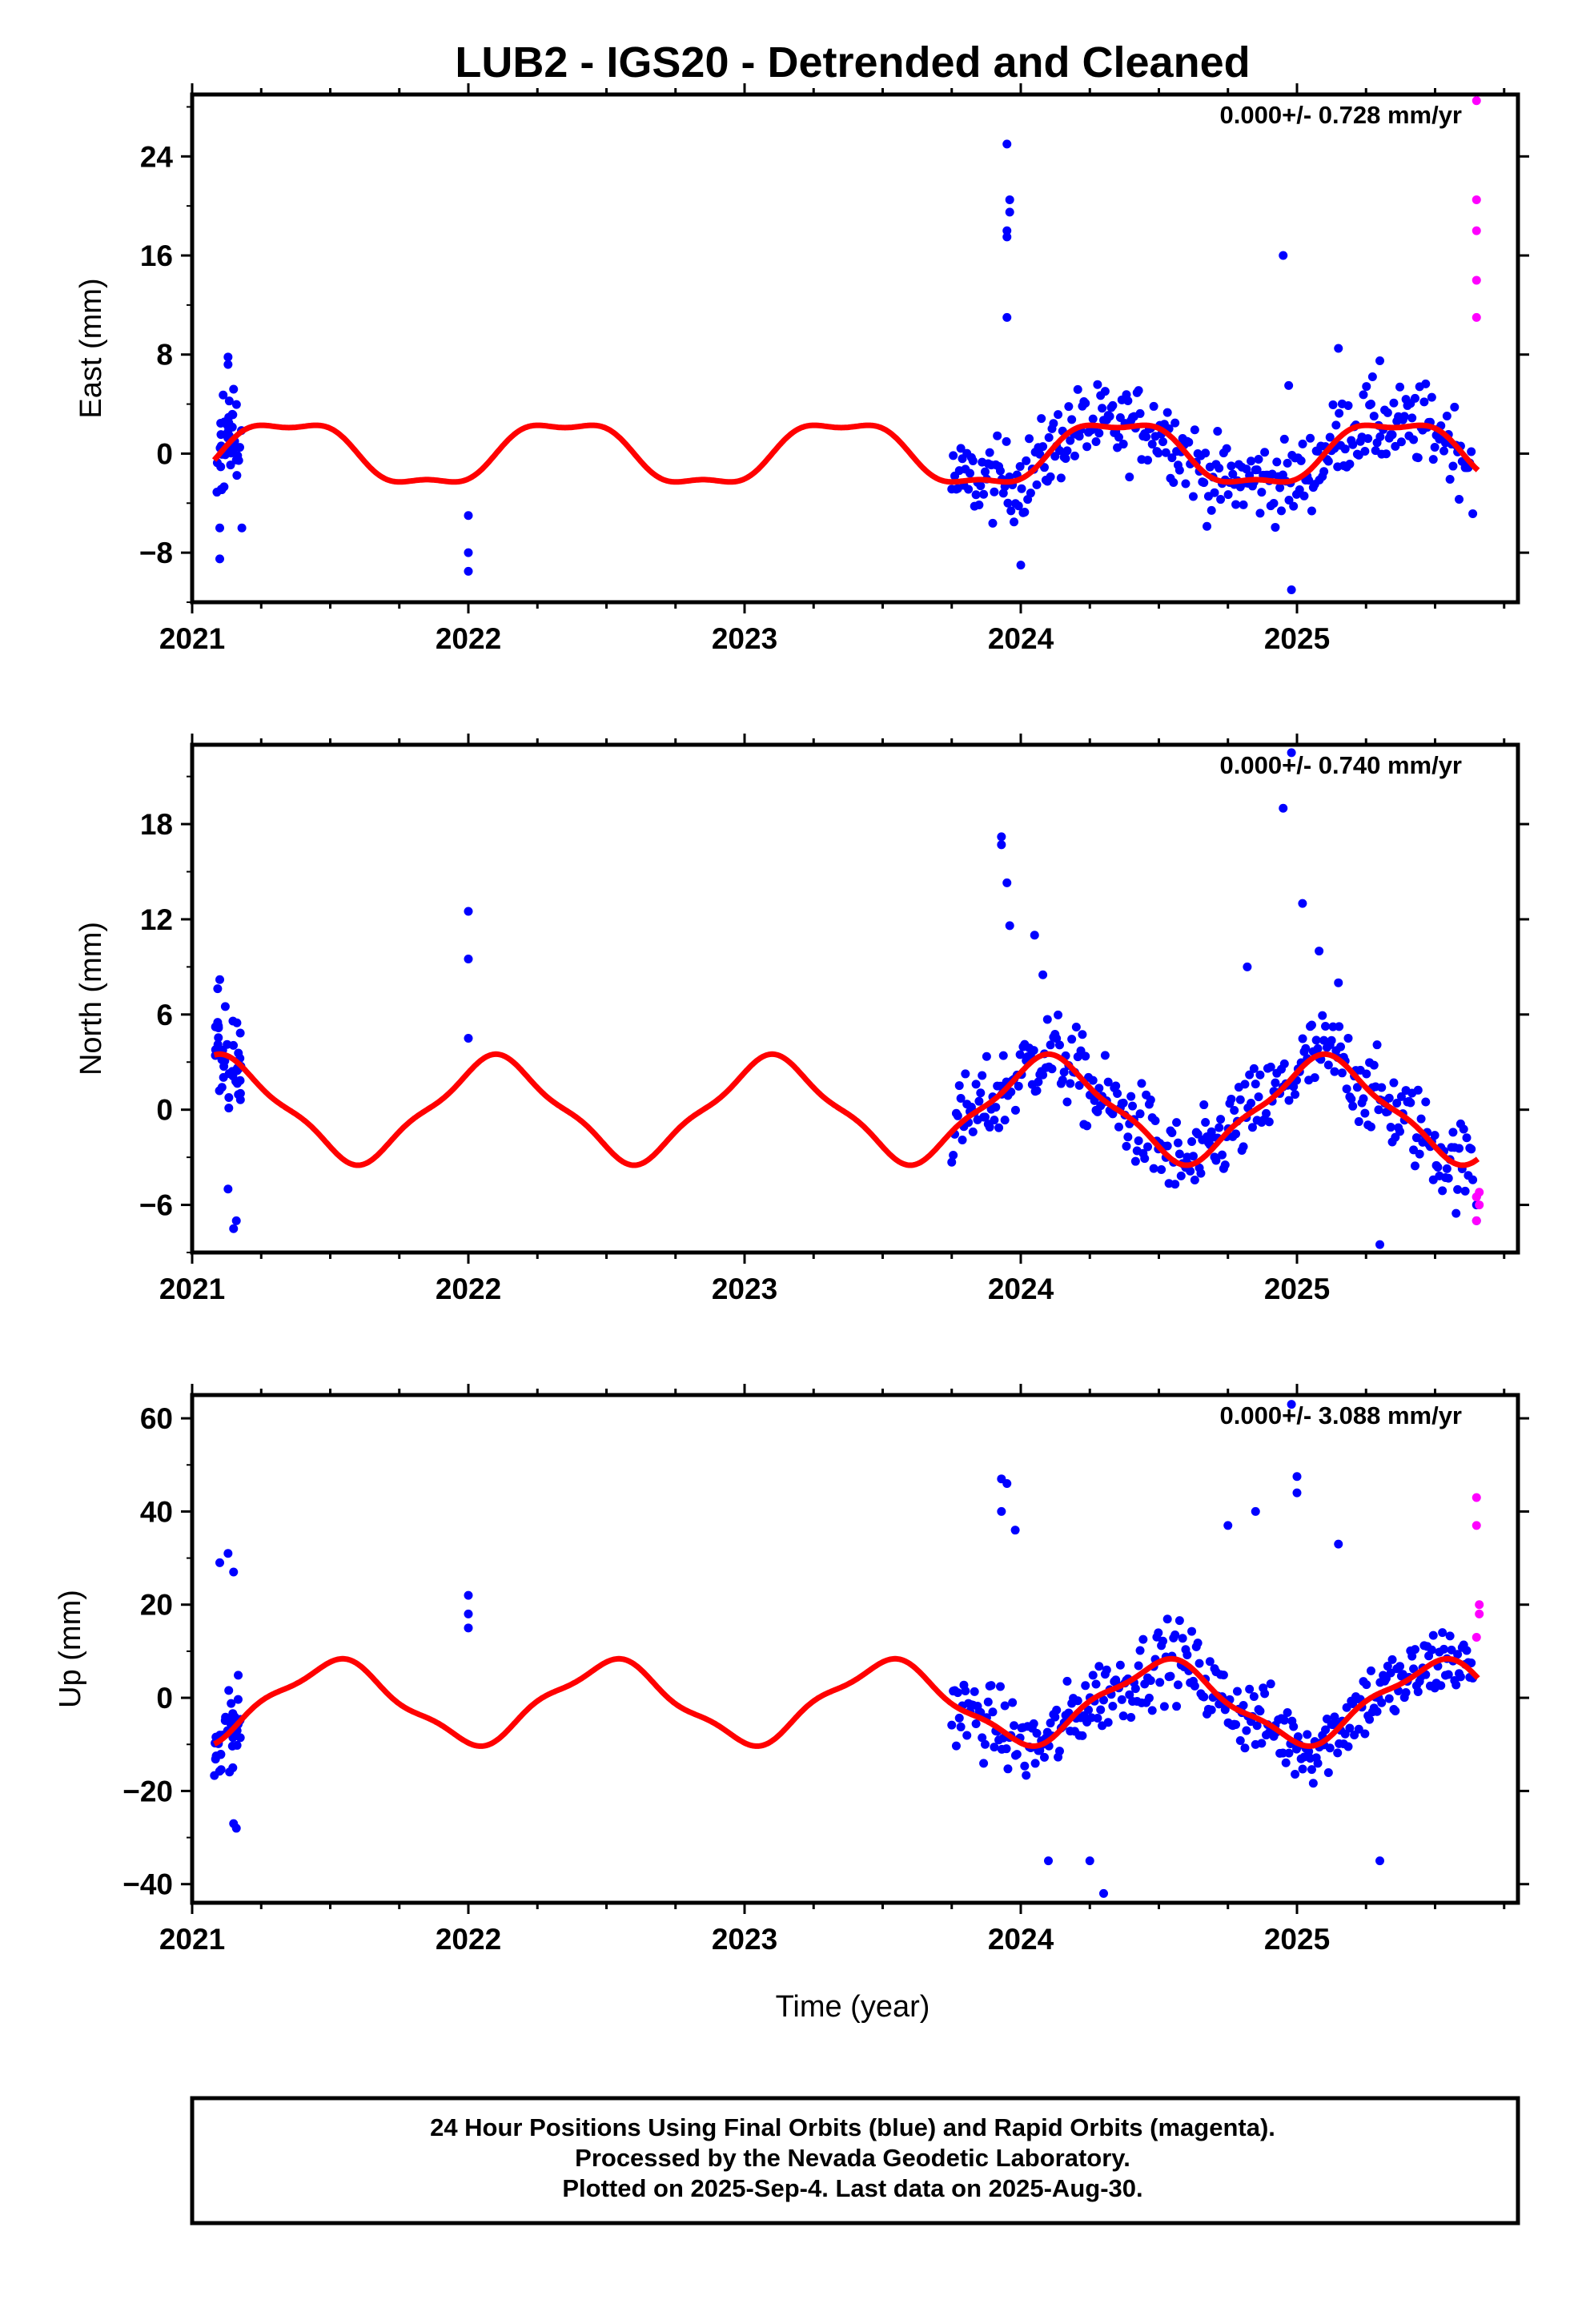 The image size is (1582, 2324). Describe the element at coordinates (1297, 1289) in the screenshot. I see `x-tick-label: 2025` at that location.